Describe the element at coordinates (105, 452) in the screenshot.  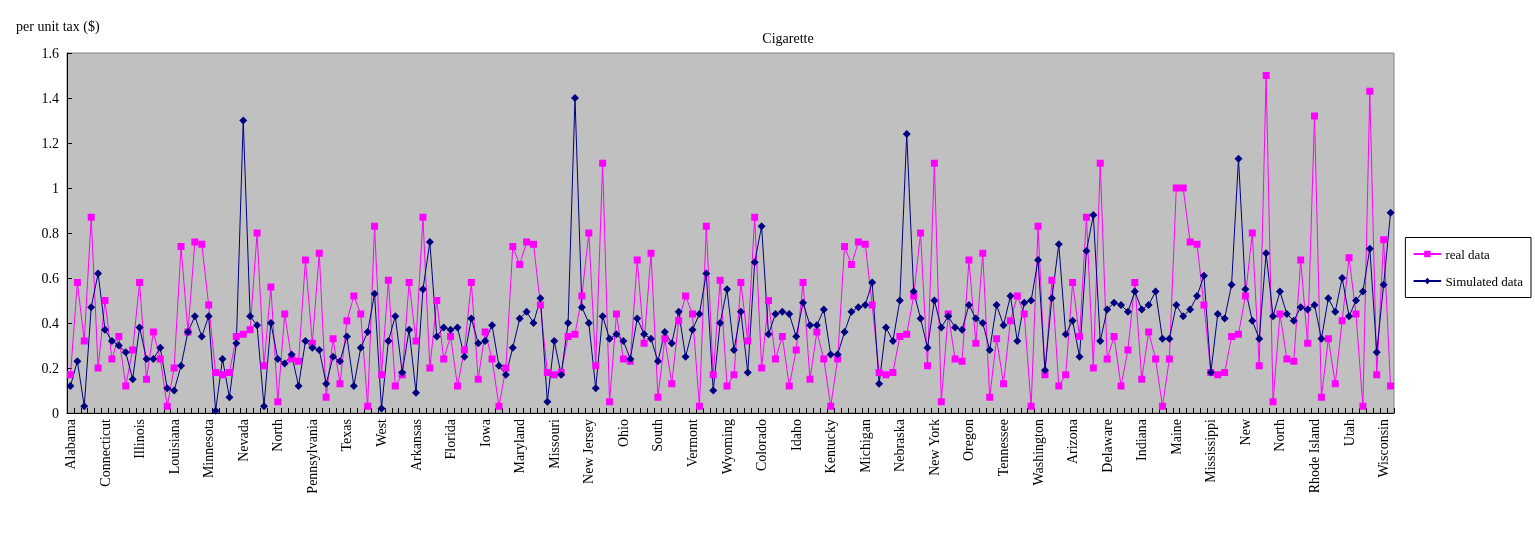
I see `x-tick-label: Connecticut` at that location.